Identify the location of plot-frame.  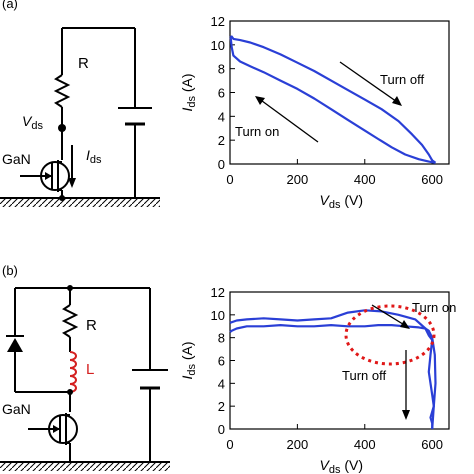
(339, 92).